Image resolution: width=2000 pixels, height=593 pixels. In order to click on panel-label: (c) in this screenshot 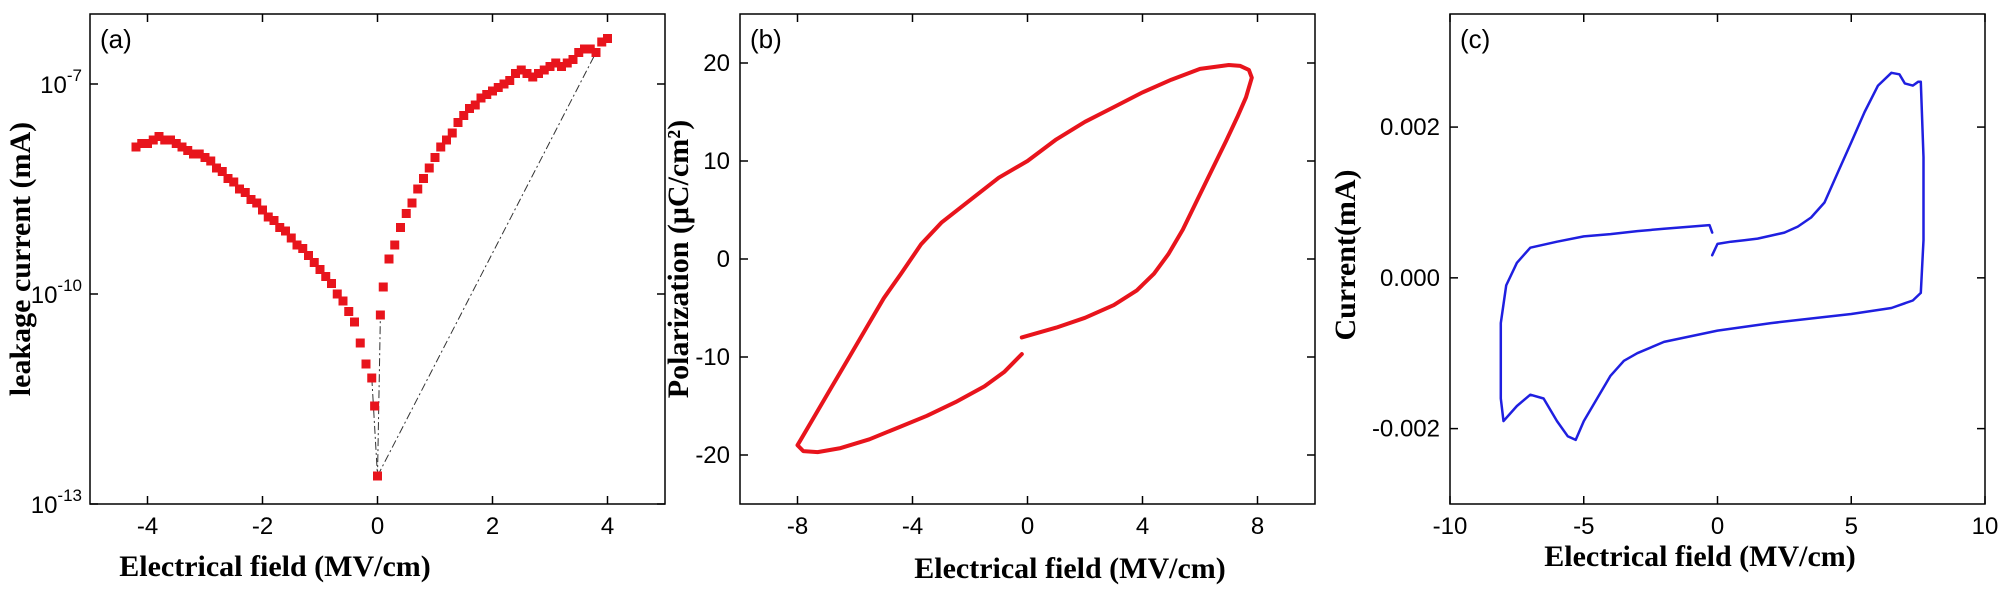, I will do `click(1475, 39)`.